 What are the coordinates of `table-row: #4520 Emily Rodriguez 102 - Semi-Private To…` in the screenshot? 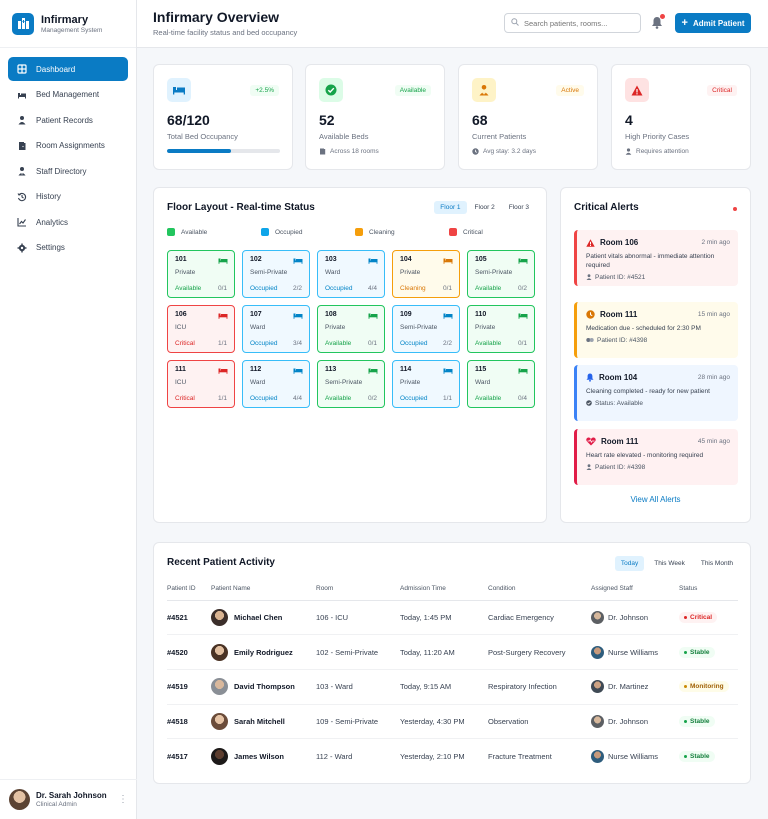 It's located at (452, 652).